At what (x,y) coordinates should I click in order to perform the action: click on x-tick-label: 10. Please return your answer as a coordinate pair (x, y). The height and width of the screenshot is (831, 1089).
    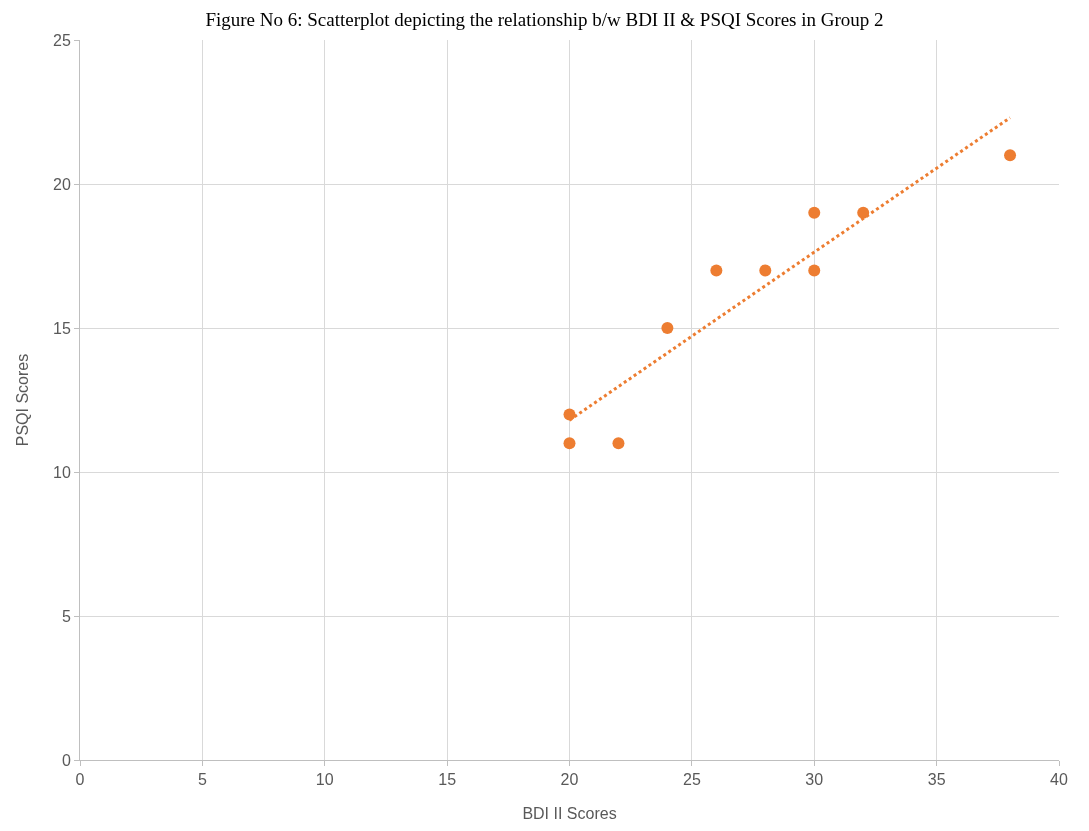
    Looking at the image, I should click on (324, 780).